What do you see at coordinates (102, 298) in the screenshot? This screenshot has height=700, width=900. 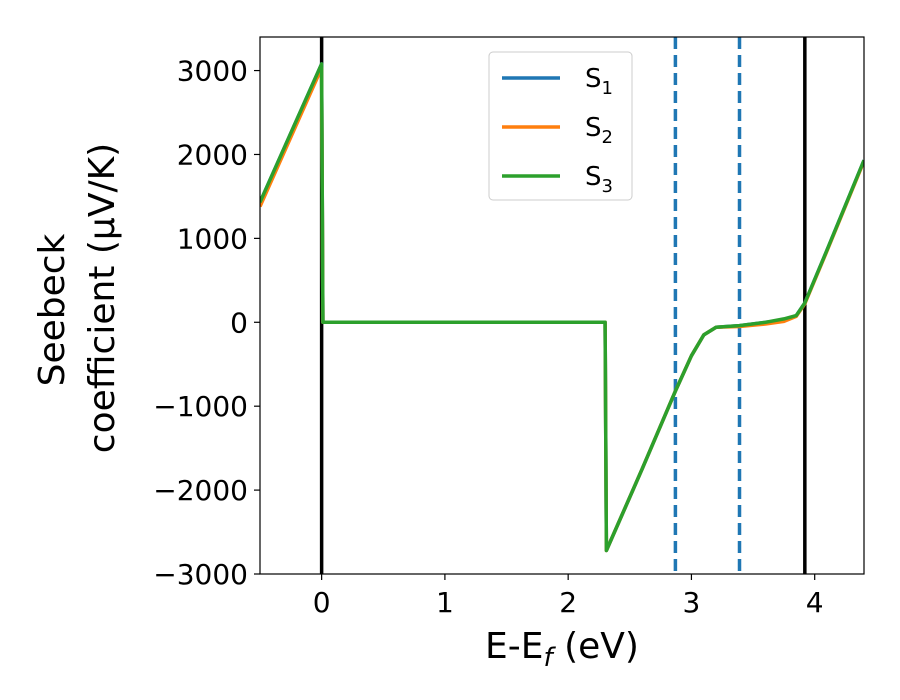 I see `y-axis-label-line2: coefficient (μV/K)` at bounding box center [102, 298].